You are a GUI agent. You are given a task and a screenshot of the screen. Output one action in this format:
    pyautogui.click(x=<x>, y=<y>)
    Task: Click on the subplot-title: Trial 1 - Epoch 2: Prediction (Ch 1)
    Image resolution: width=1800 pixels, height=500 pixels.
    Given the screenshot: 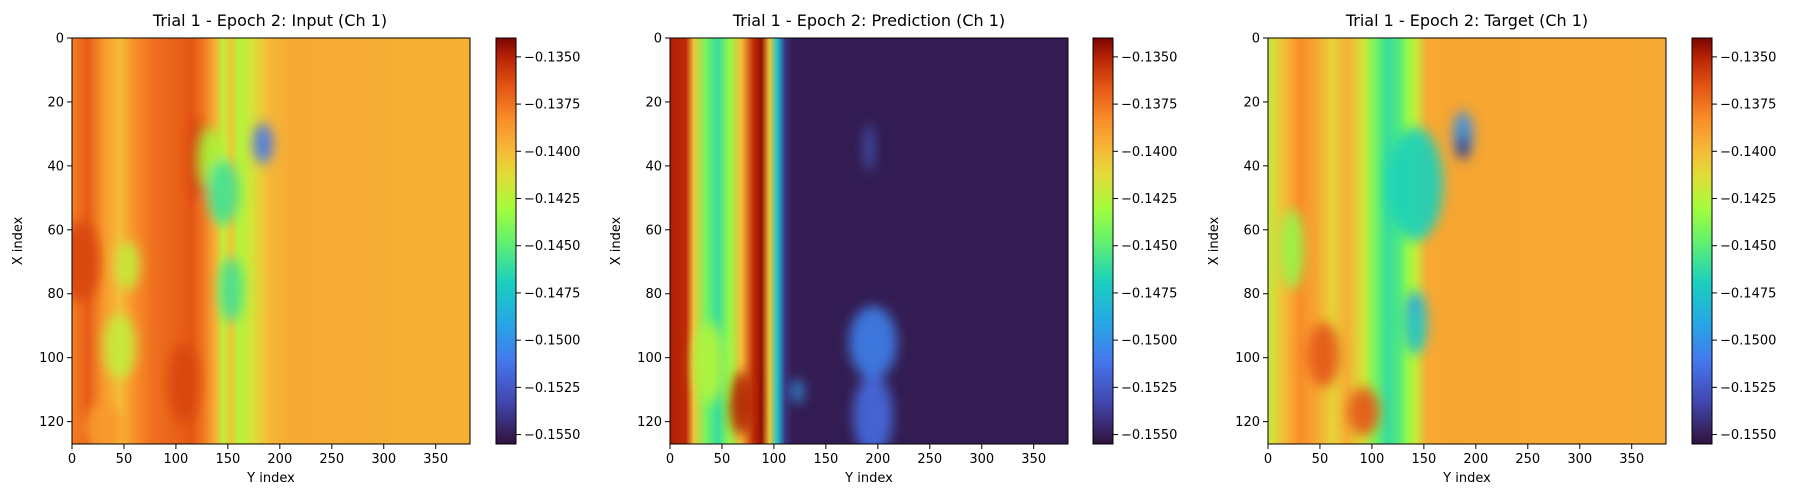 What is the action you would take?
    pyautogui.click(x=868, y=20)
    